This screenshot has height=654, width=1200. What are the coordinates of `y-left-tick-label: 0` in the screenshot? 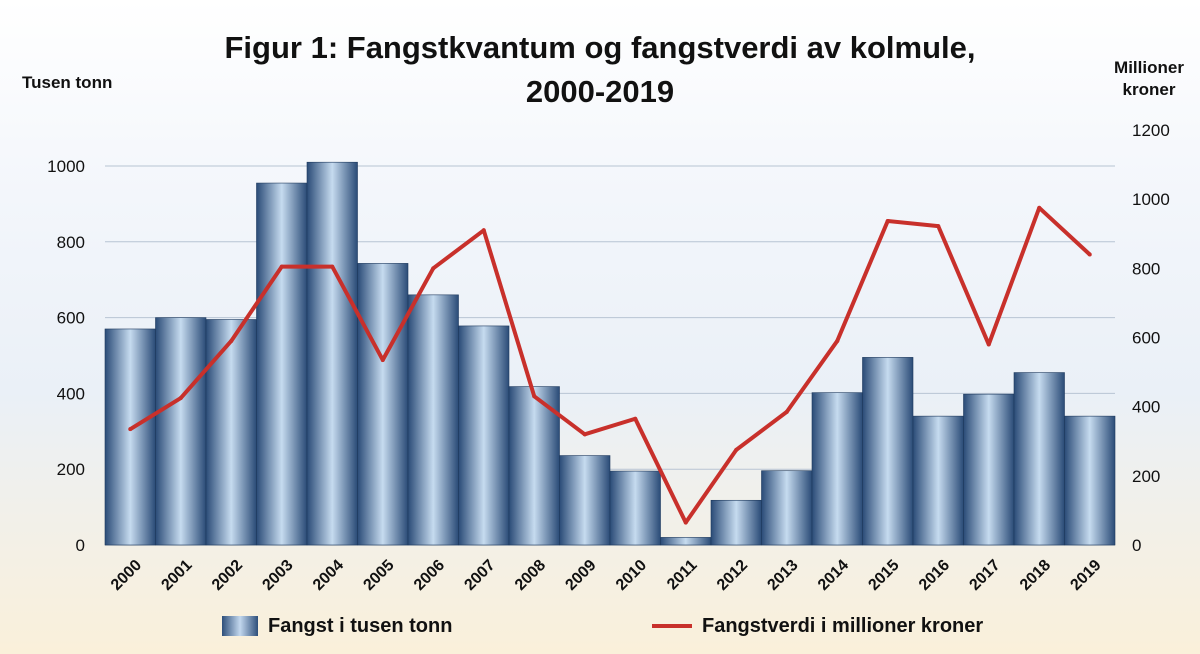 It's located at (80, 545).